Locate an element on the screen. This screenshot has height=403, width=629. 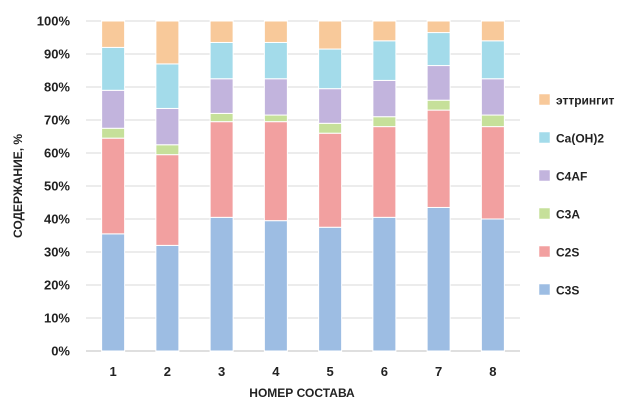
x-tick-label: 2 is located at coordinates (167, 371).